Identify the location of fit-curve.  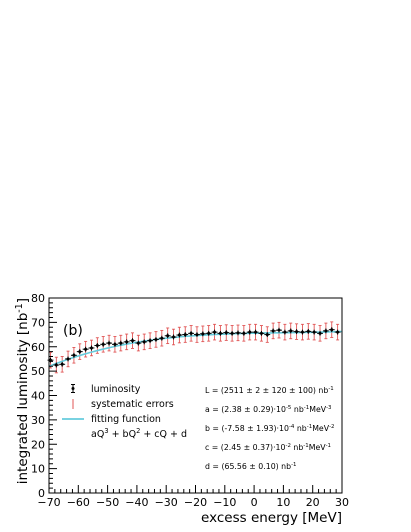
(195, 349).